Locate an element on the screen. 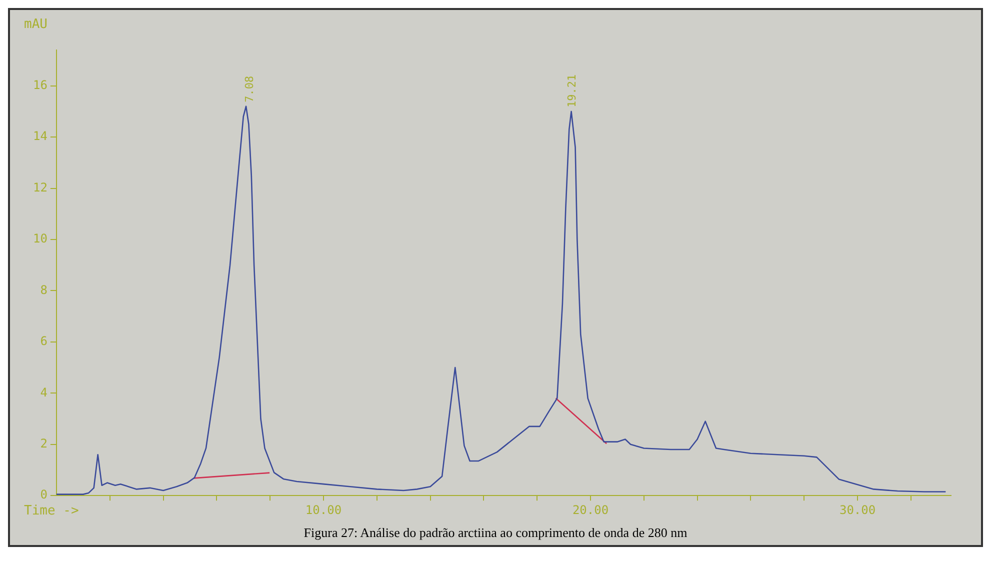  text: Figura 27: Análise do padrão arctiina ao comprimento de onda de 280 nm is located at coordinates (495, 533).